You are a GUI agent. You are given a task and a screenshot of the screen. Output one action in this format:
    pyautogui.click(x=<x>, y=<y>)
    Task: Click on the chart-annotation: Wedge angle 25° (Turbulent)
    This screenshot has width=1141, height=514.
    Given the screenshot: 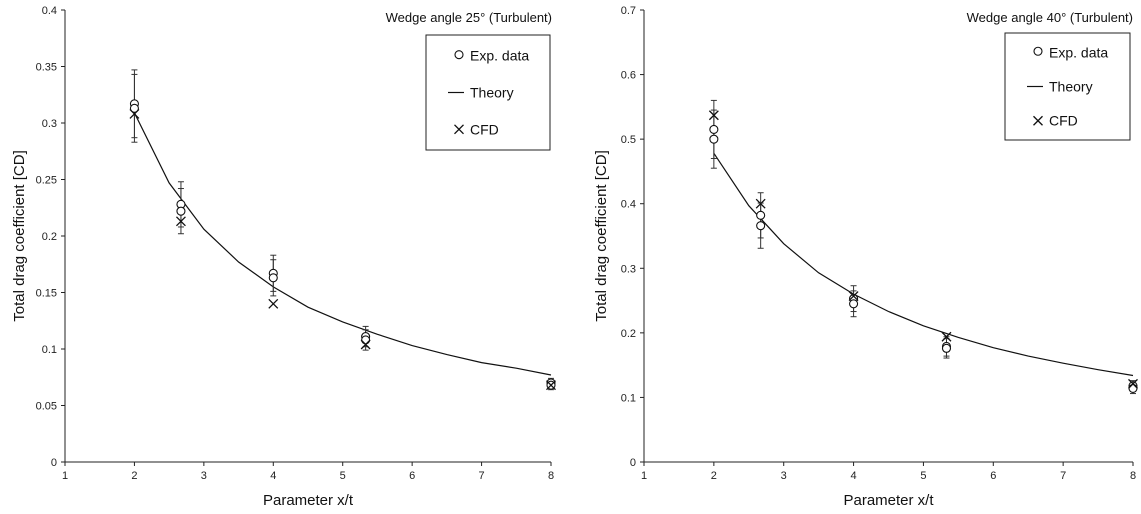 What is the action you would take?
    pyautogui.click(x=469, y=17)
    